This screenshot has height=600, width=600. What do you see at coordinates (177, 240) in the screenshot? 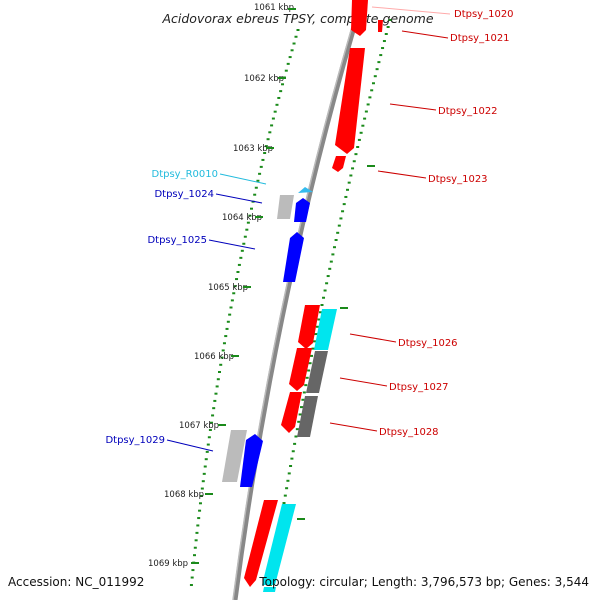
I see `gene-label: Dtpsy_1025` at bounding box center [177, 240].